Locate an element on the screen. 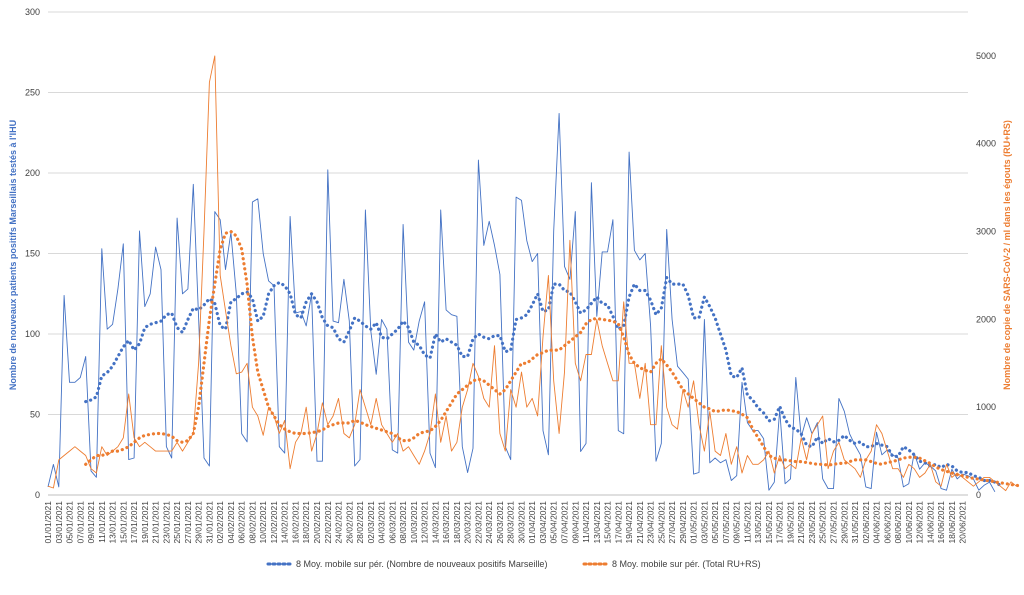 Image resolution: width=1024 pixels, height=595 pixels. right-tick-label: 0 is located at coordinates (978, 495).